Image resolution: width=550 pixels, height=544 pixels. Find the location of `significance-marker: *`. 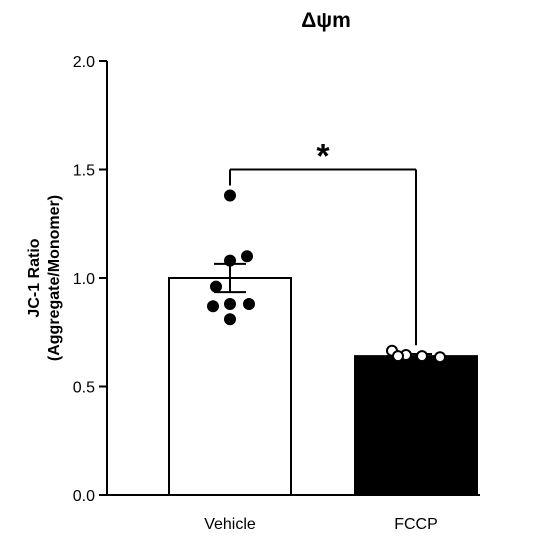

significance-marker: * is located at coordinates (323, 157).